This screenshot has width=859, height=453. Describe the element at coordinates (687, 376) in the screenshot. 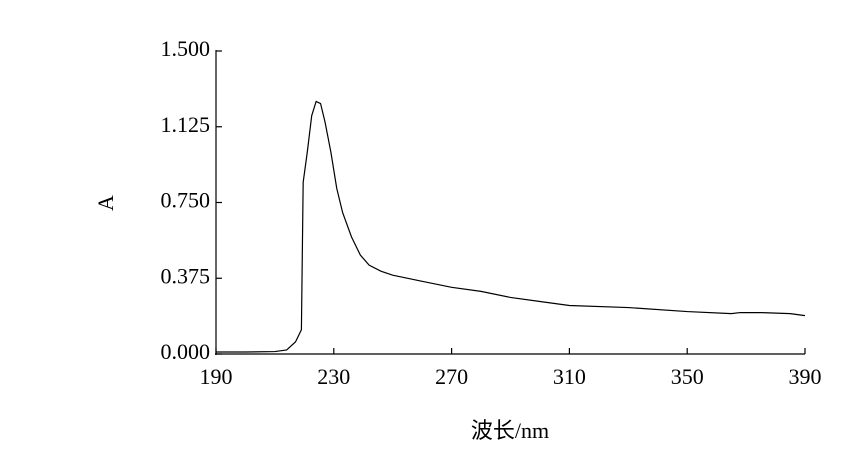

I see `x-tick-label: 350` at that location.